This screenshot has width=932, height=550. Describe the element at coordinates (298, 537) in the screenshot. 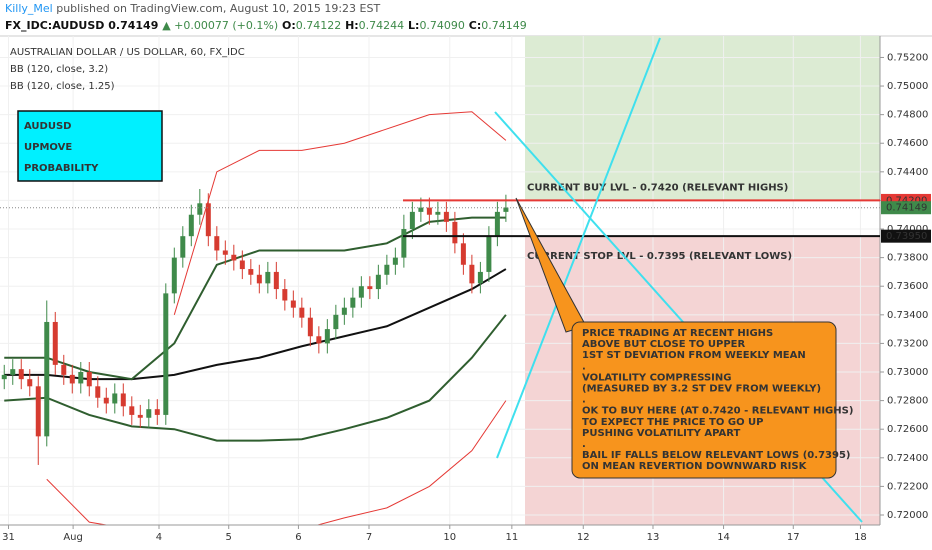

I see `x-tick-label: 6` at that location.